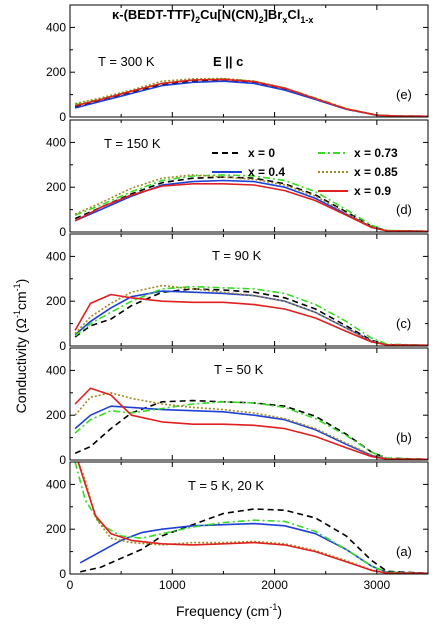  Describe the element at coordinates (404, 437) in the screenshot. I see `panel-letter: (b)` at that location.